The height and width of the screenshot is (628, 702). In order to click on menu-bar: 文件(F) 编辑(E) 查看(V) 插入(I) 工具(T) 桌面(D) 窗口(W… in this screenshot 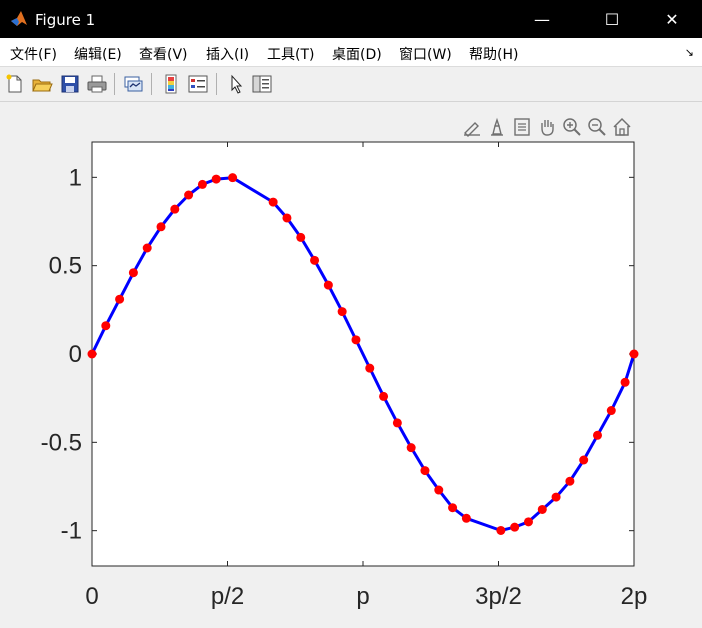, I will do `click(351, 52)`.